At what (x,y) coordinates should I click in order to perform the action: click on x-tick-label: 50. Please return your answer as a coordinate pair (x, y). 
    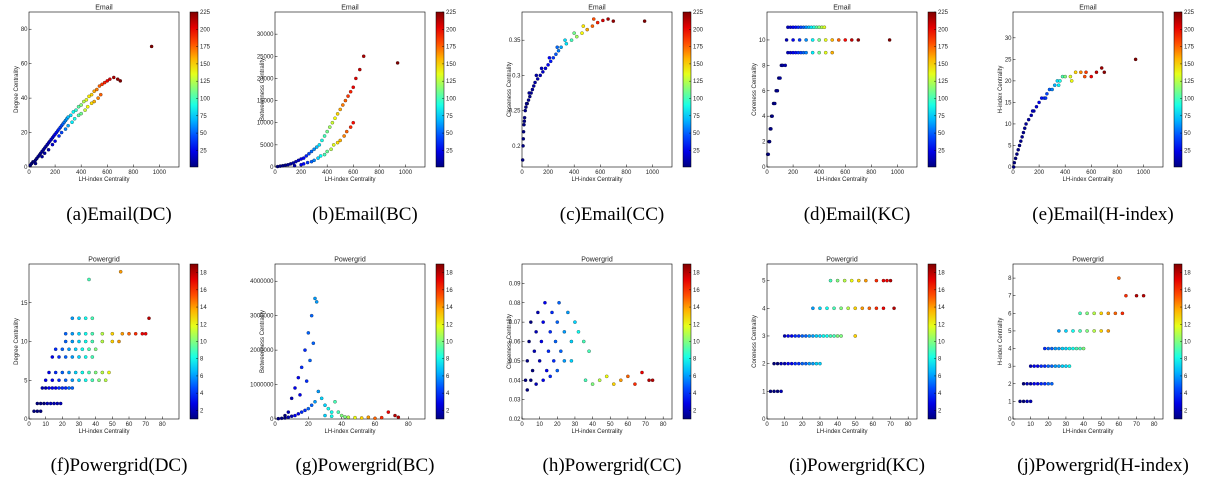
    Looking at the image, I should click on (1101, 425).